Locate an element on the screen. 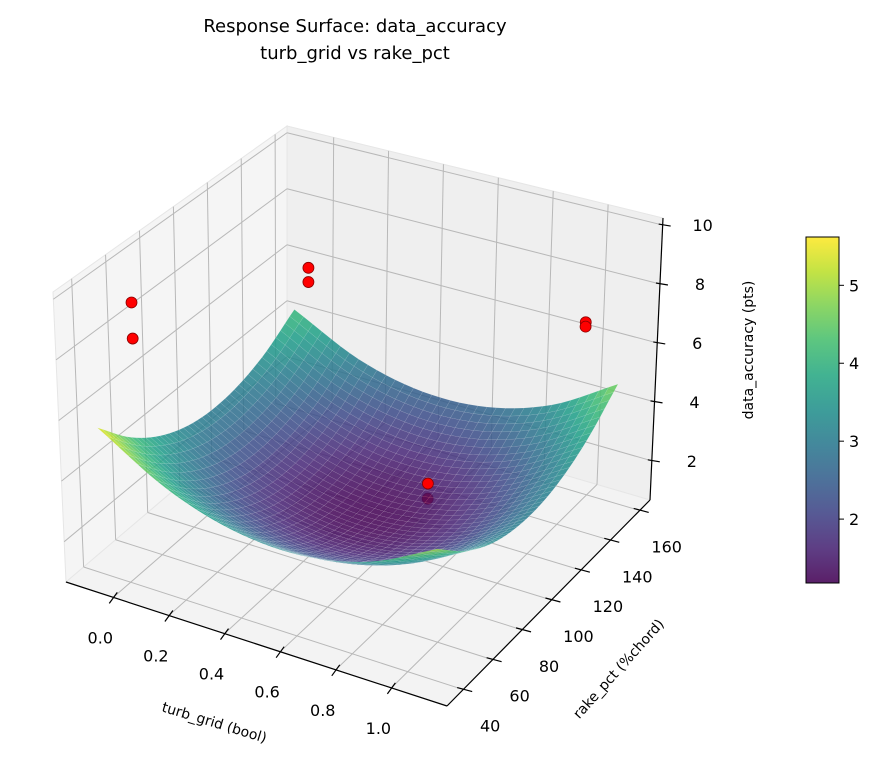  x-tick-label: 0.4 is located at coordinates (211, 674).